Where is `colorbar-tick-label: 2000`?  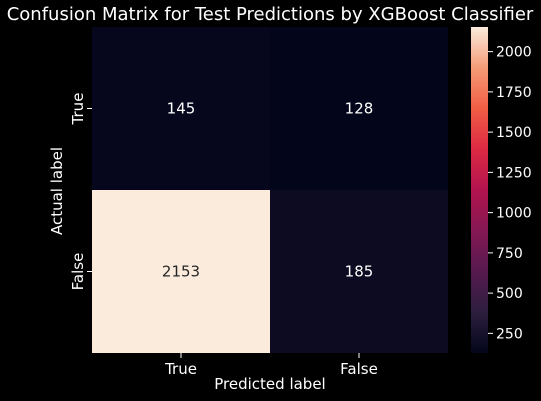 colorbar-tick-label: 2000 is located at coordinates (514, 53).